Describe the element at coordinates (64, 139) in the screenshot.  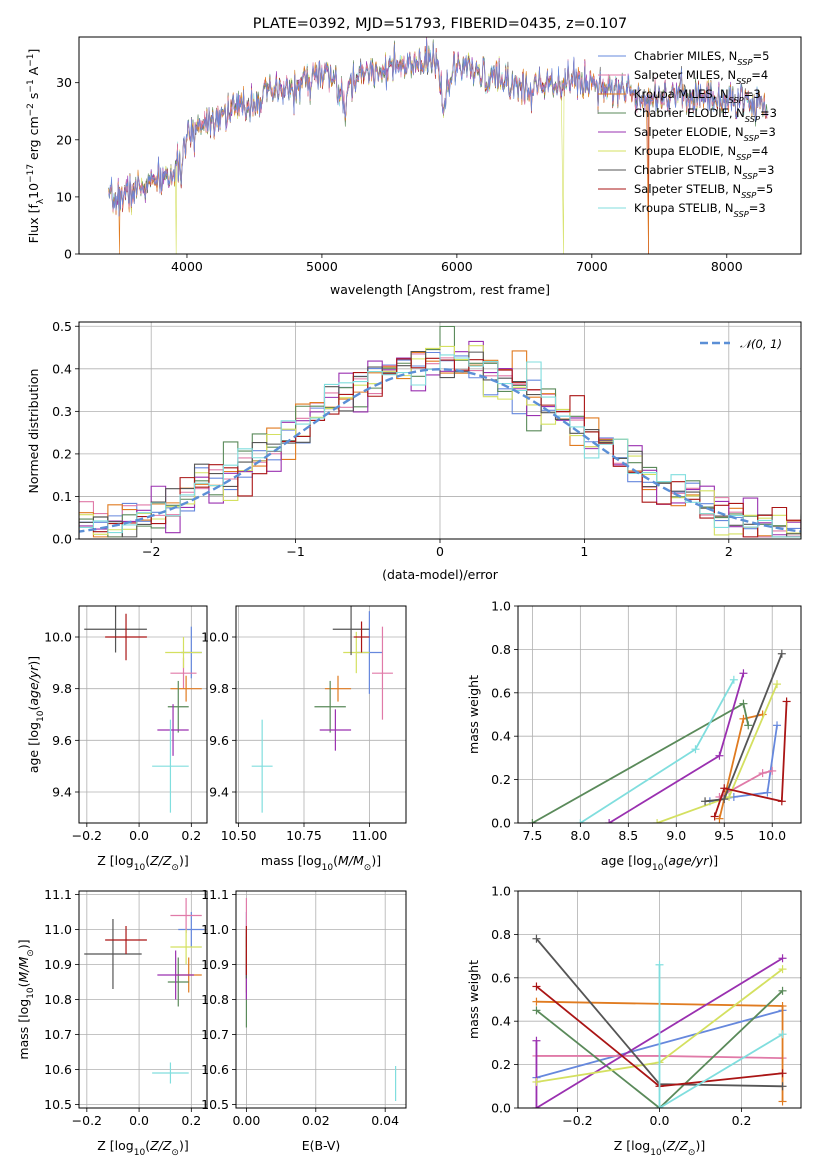
I see `y-tick-label: 20` at that location.